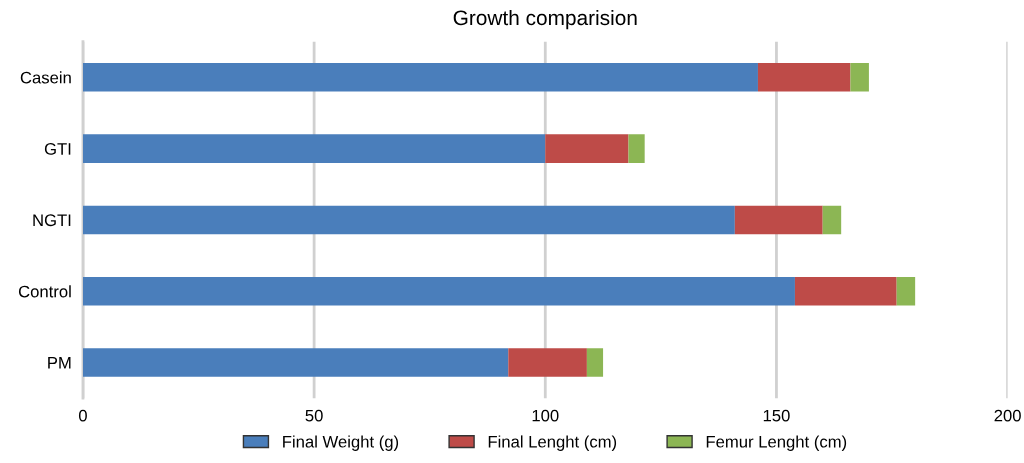 This screenshot has height=463, width=1024. I want to click on legend-label: Femur Lenght (cm), so click(776, 443).